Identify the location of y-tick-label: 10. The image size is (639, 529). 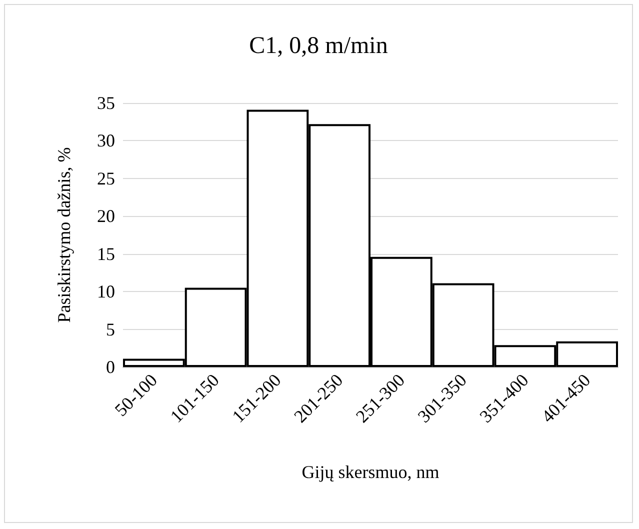
(106, 292).